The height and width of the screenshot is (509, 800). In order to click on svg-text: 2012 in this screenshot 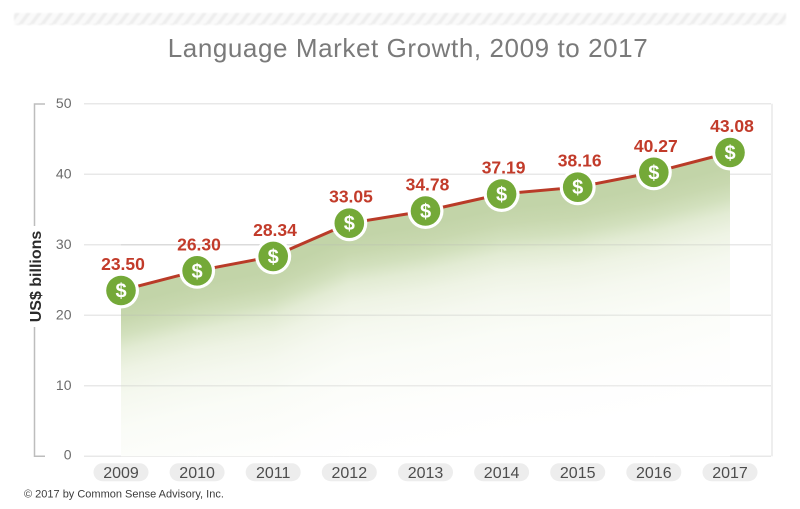, I will do `click(350, 473)`.